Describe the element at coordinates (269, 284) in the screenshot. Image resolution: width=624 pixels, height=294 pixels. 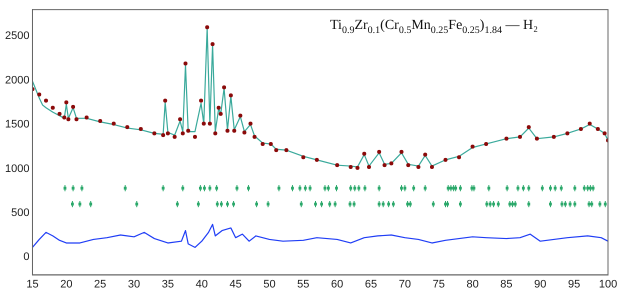
I see `x-tick-label: 50` at that location.